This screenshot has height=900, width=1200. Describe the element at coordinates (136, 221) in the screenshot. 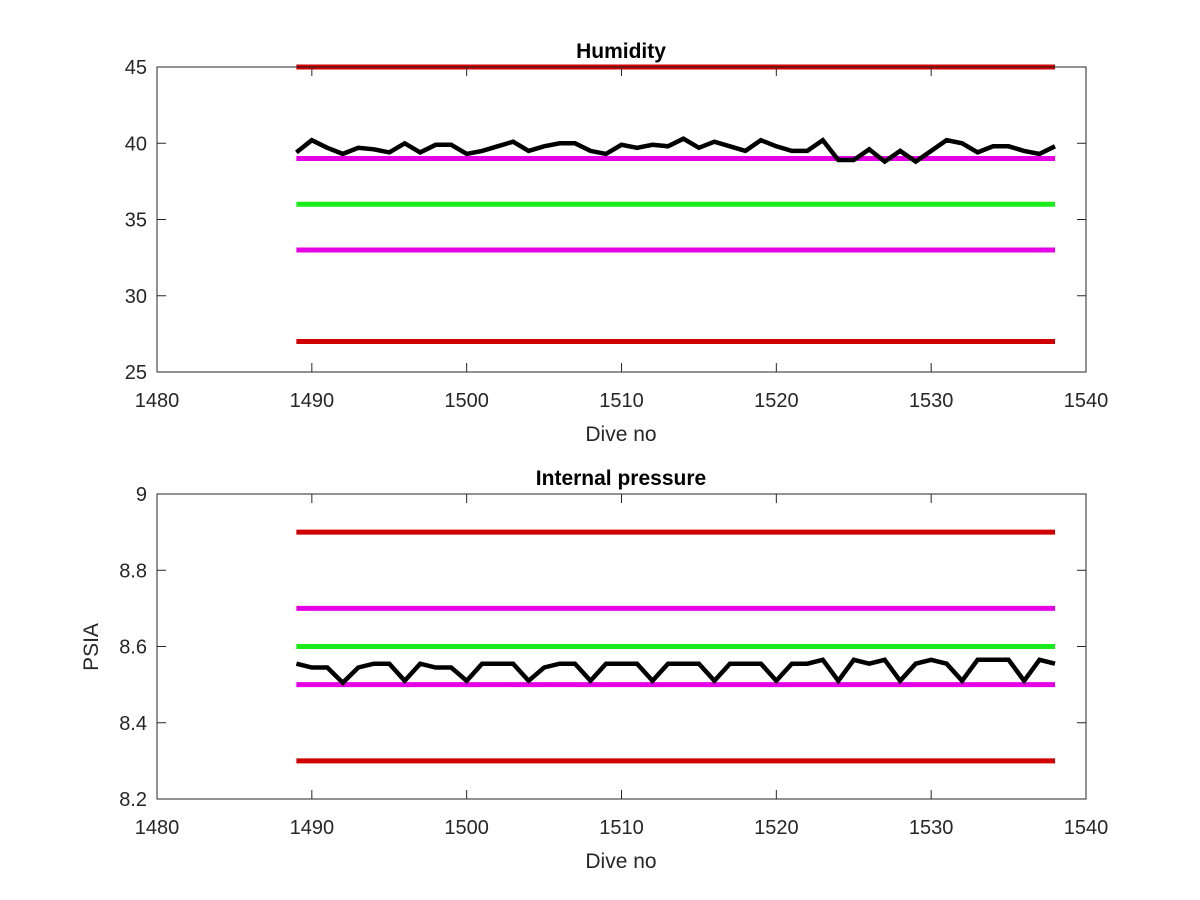

I see `humidity-y-tick-label: 35` at that location.